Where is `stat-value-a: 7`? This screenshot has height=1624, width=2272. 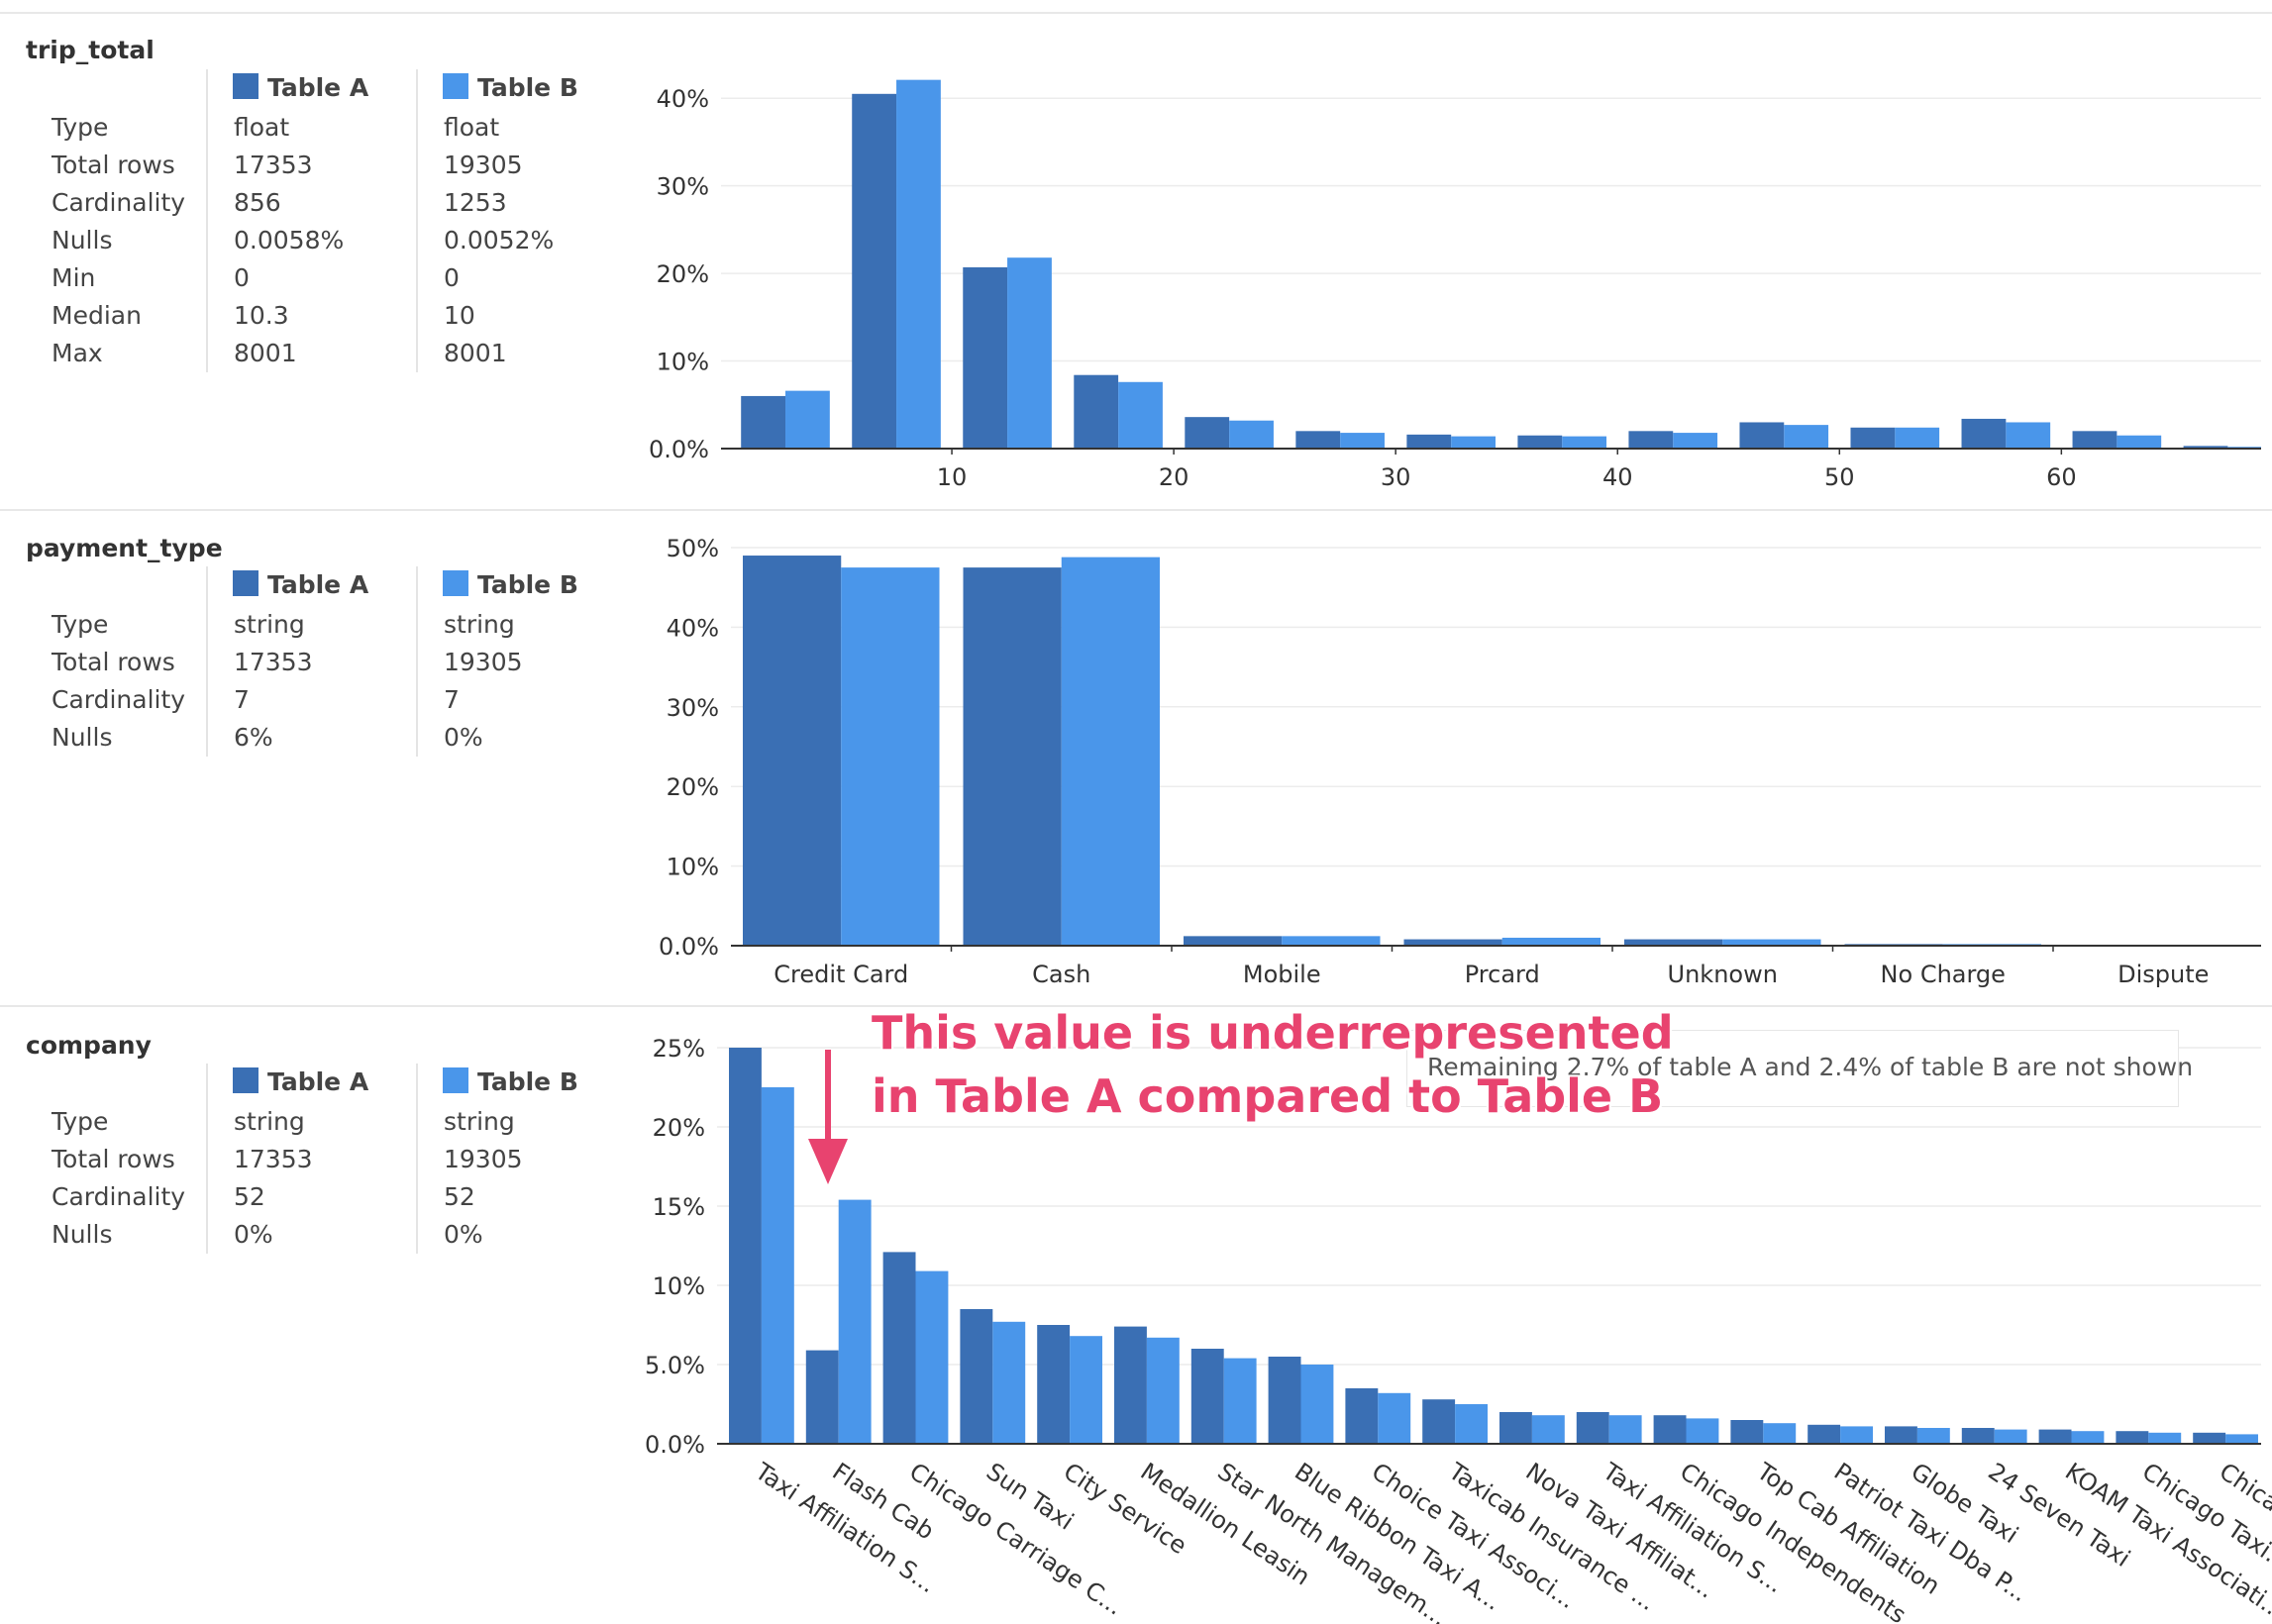
stat-value-a: 7 is located at coordinates (242, 699).